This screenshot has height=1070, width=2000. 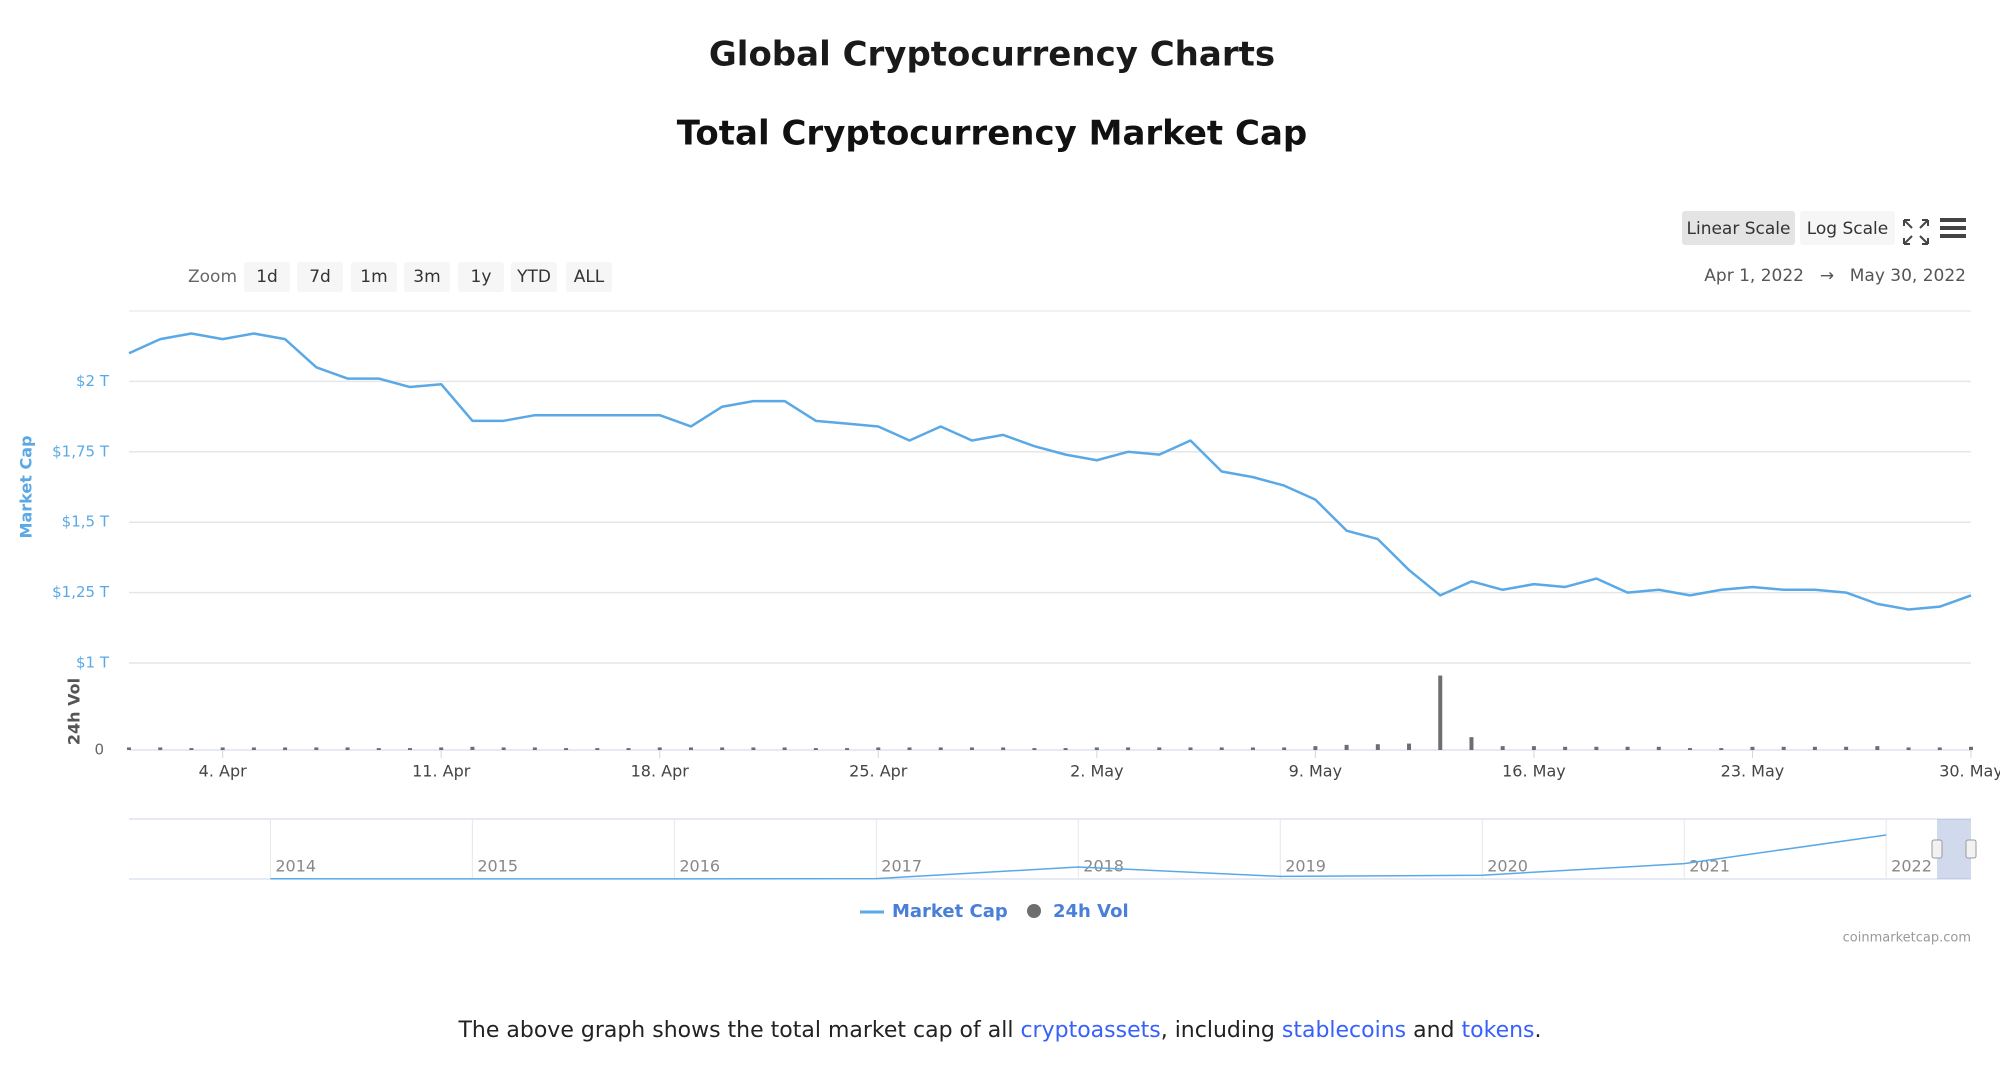 I want to click on menu-icon, so click(x=1953, y=228).